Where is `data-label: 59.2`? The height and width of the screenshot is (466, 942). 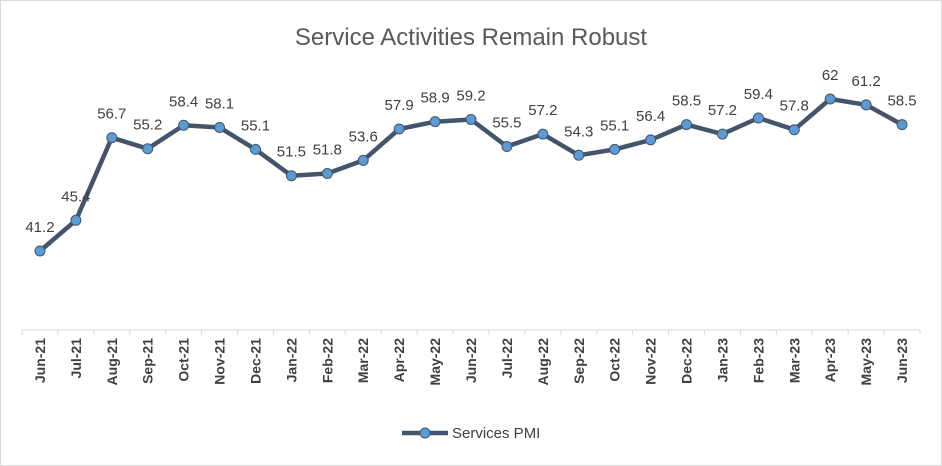 data-label: 59.2 is located at coordinates (470, 95).